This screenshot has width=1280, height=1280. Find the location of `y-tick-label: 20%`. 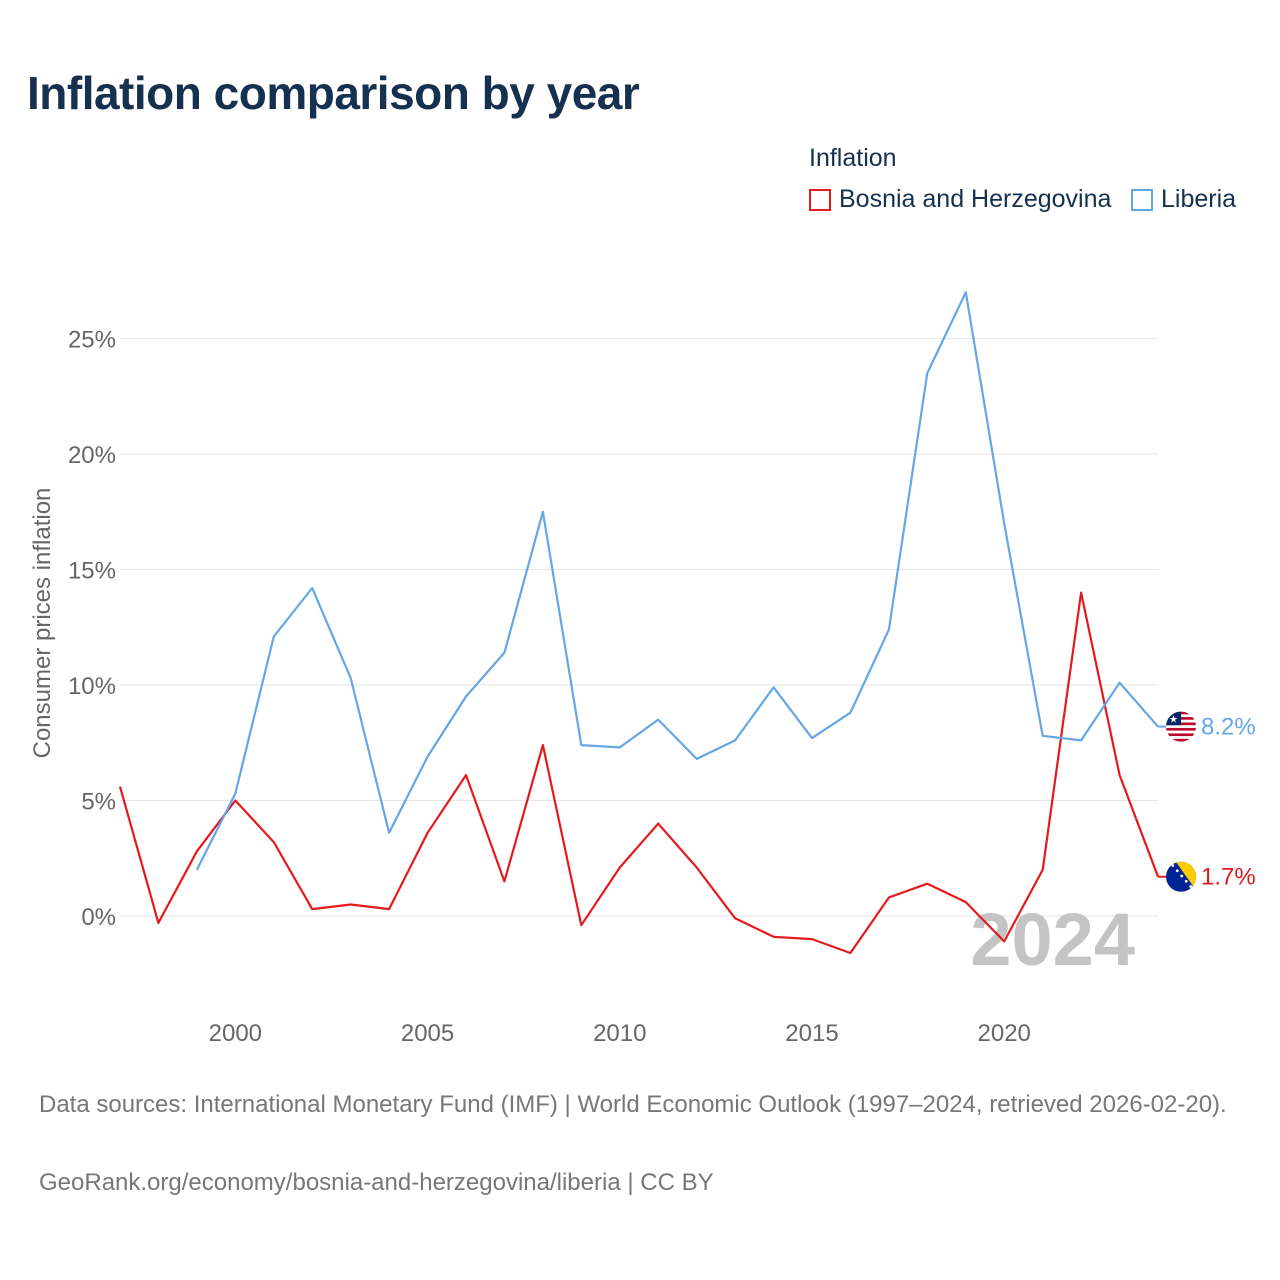

y-tick-label: 20% is located at coordinates (92, 455).